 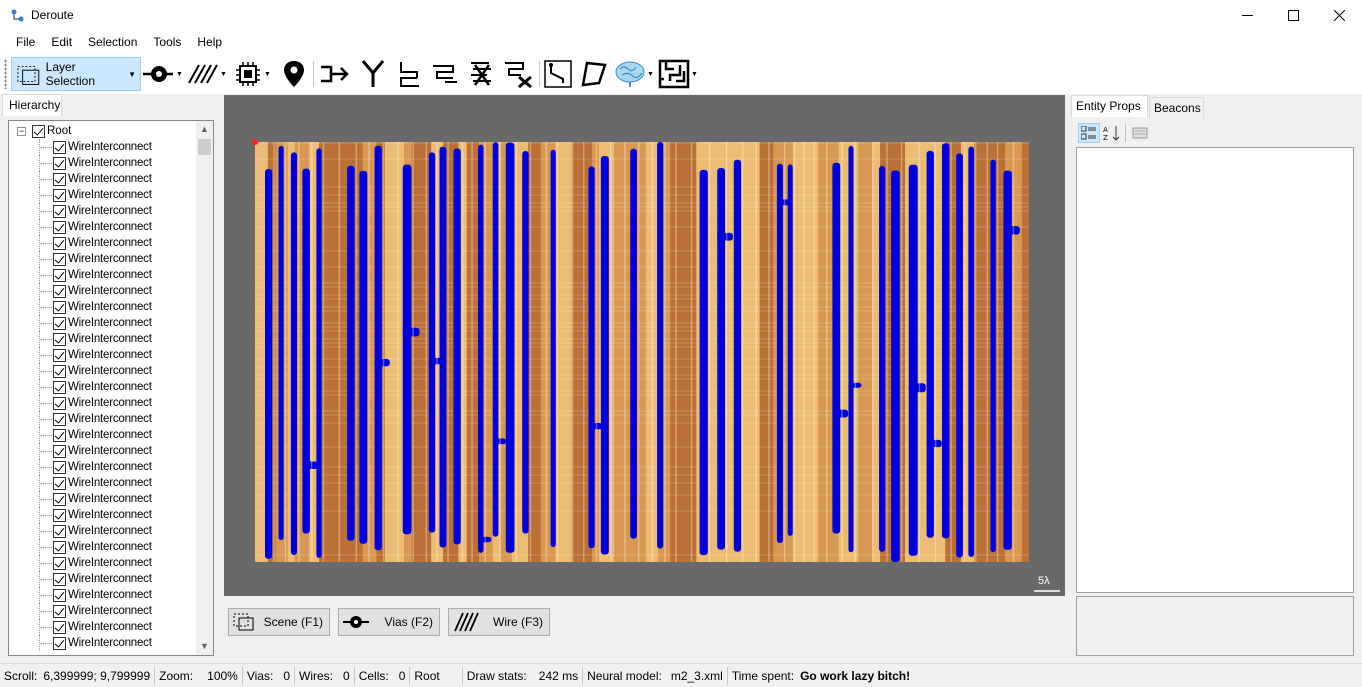 I want to click on alphabetical-button: A Z, so click(x=1112, y=133).